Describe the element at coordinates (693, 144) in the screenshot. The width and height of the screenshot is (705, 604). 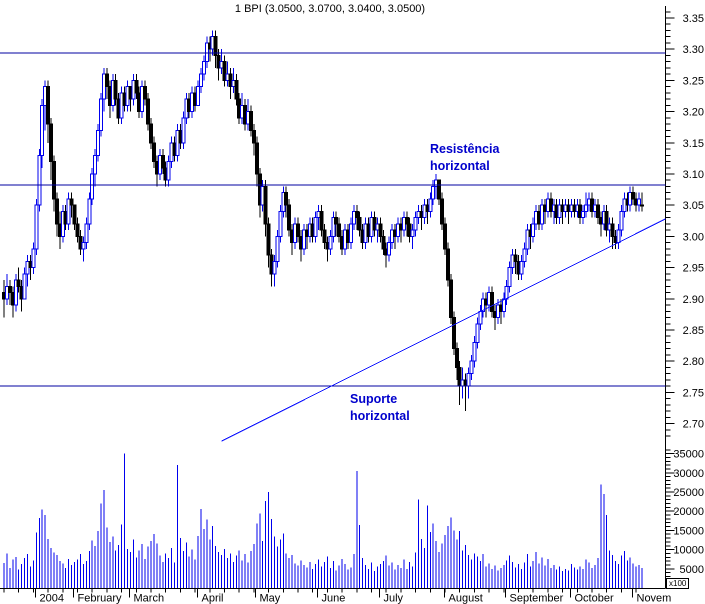
I see `price-tick-label: 3.15` at that location.